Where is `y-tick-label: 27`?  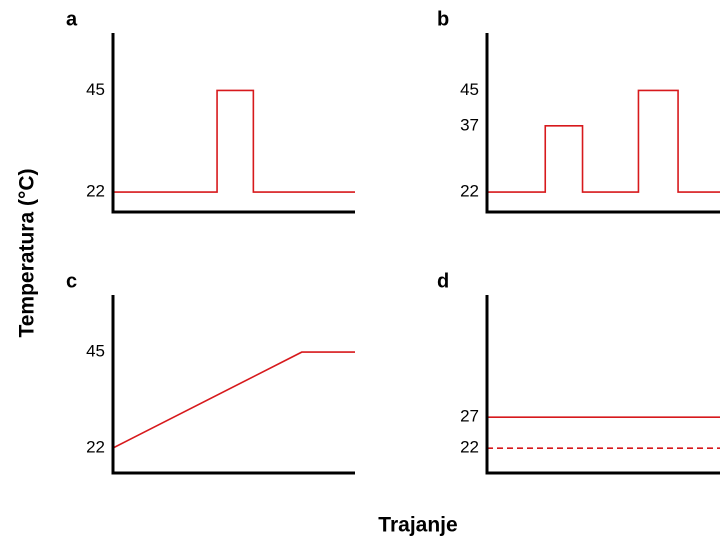 y-tick-label: 27 is located at coordinates (469, 416).